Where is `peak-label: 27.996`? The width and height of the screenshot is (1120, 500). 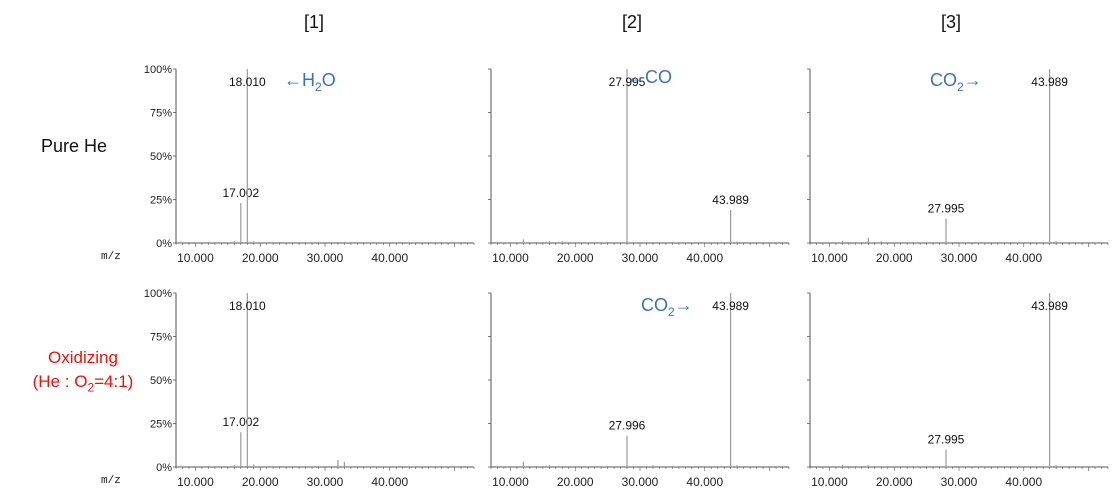 peak-label: 27.996 is located at coordinates (627, 426).